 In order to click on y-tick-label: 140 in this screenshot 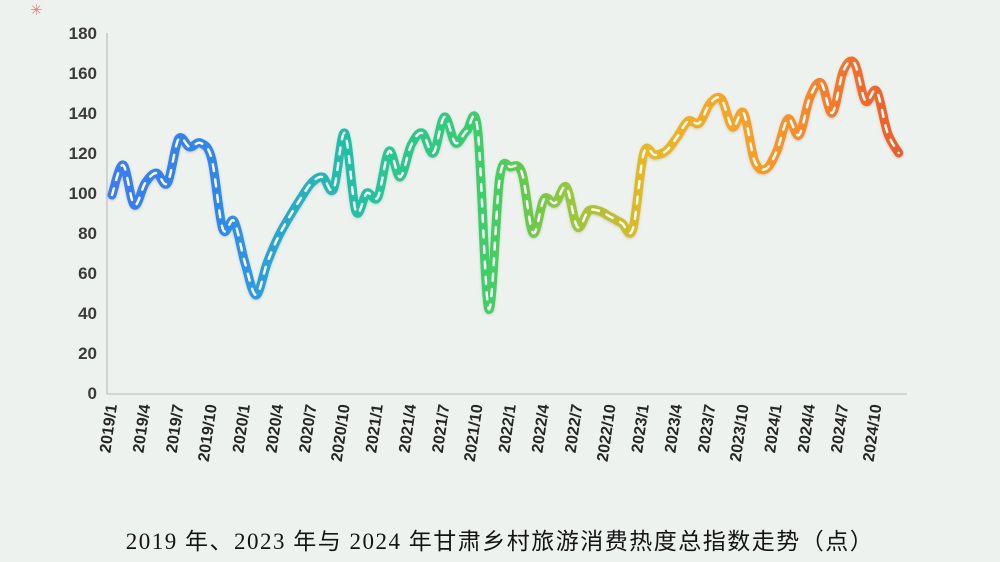, I will do `click(83, 113)`.